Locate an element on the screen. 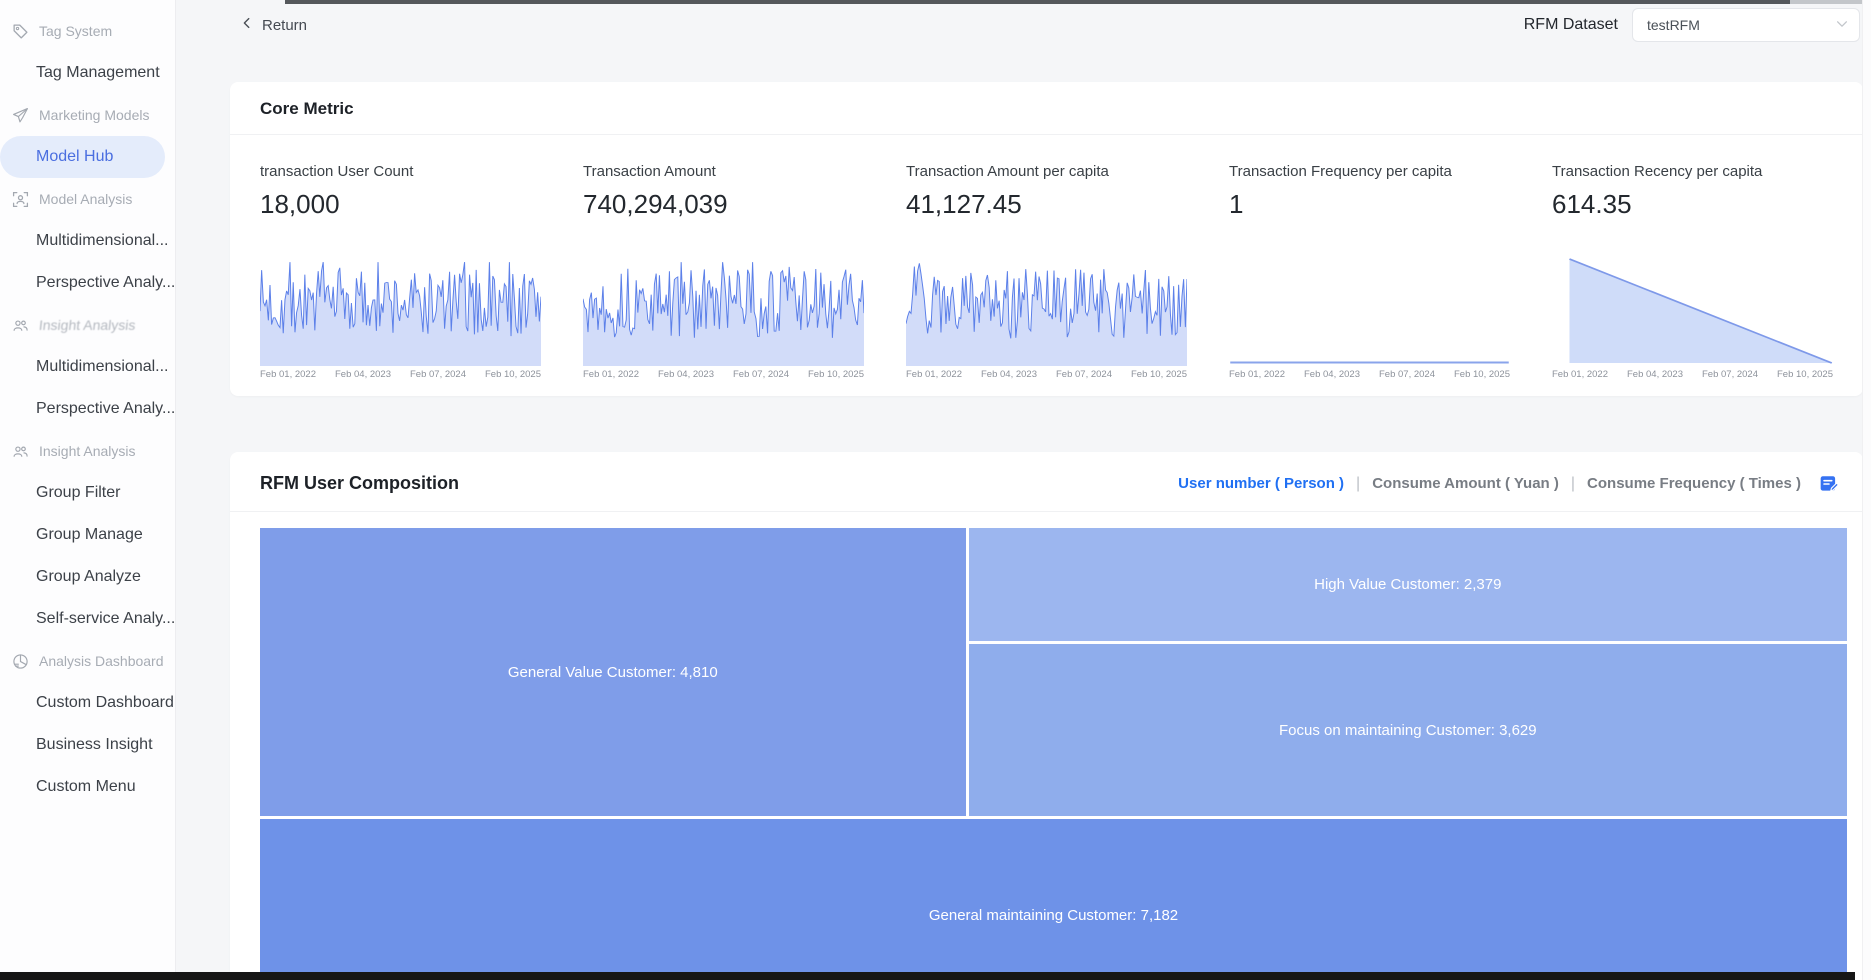  metric-label: Transaction Amount is located at coordinates (649, 171).